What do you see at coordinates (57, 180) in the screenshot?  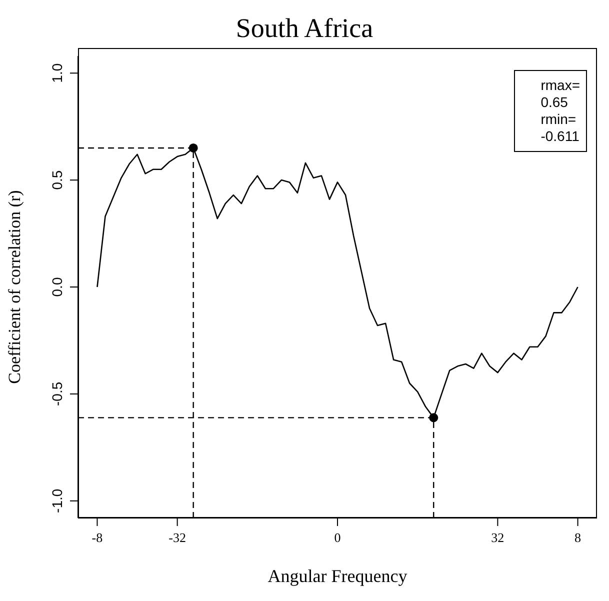 I see `y-tick-label: 0.5` at bounding box center [57, 180].